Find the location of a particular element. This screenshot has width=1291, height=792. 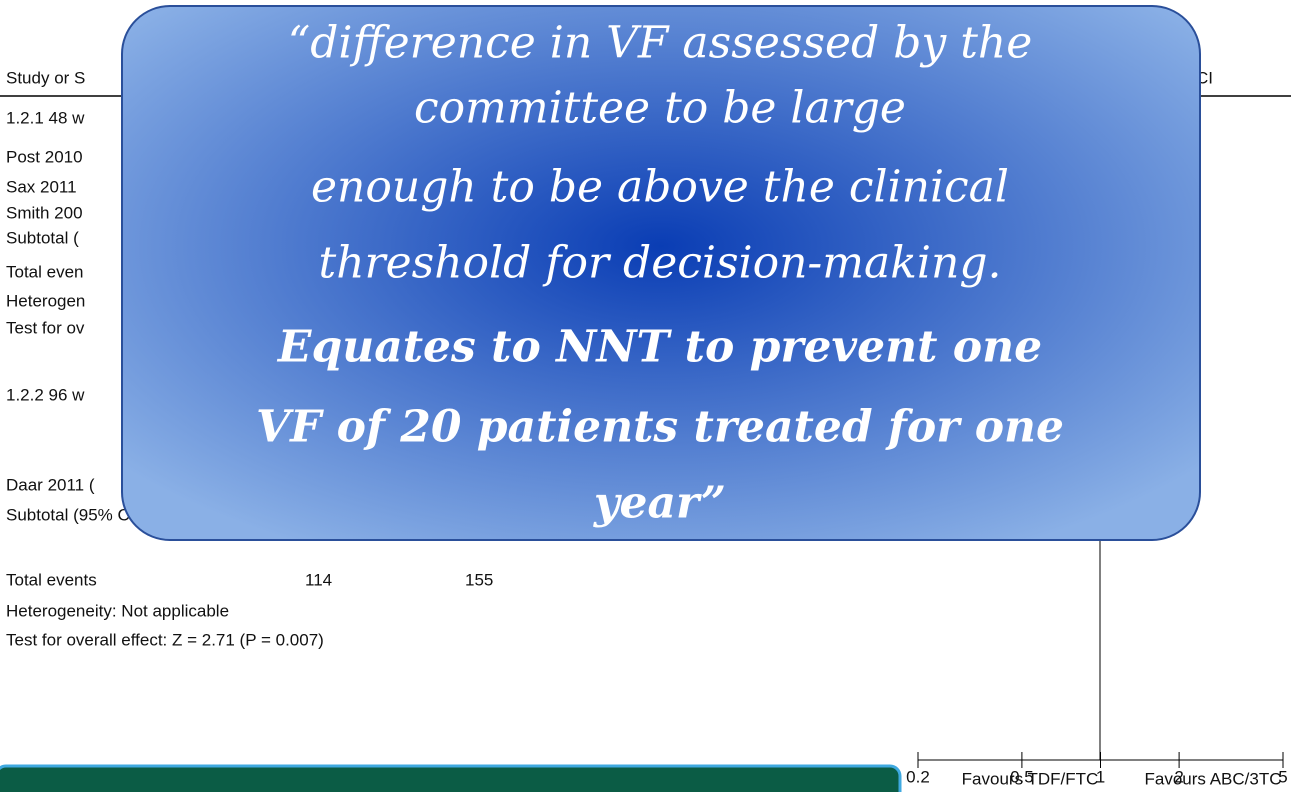

row-label: Total events is located at coordinates (51, 579).